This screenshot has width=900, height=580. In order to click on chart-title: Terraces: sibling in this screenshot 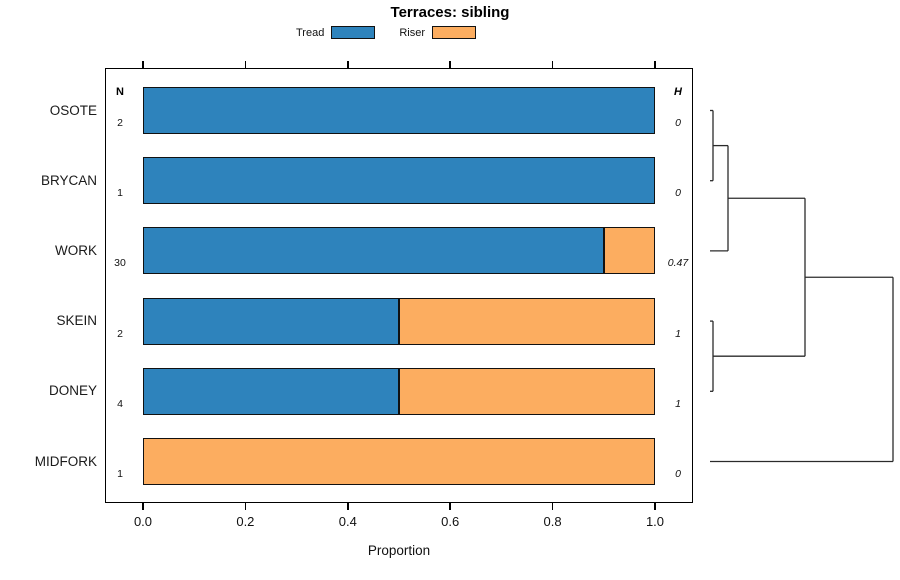, I will do `click(450, 12)`.